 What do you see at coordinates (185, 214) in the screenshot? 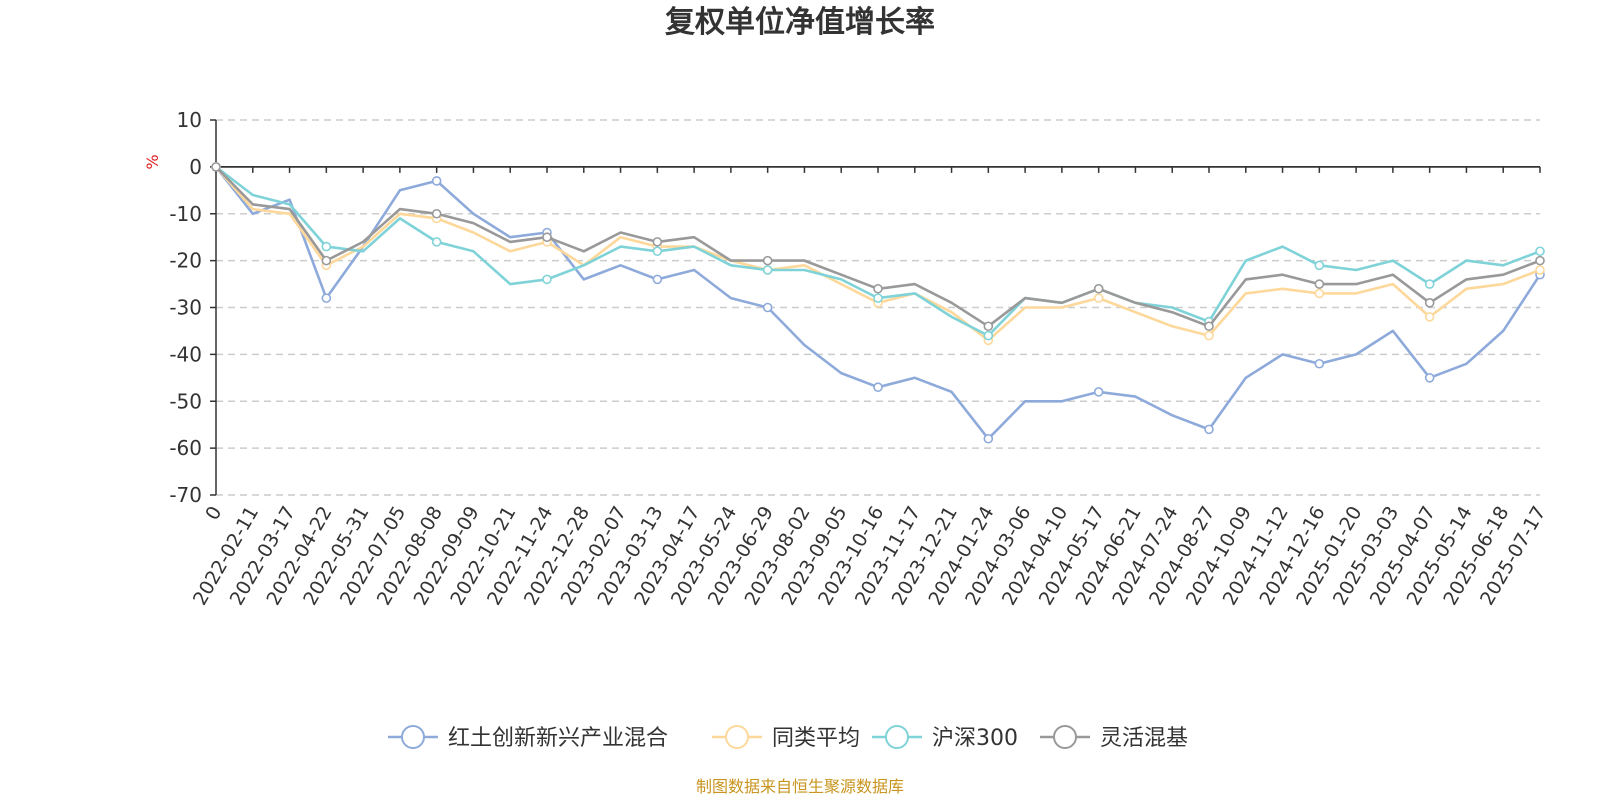
I see `y-tick-label: -10` at bounding box center [185, 214].